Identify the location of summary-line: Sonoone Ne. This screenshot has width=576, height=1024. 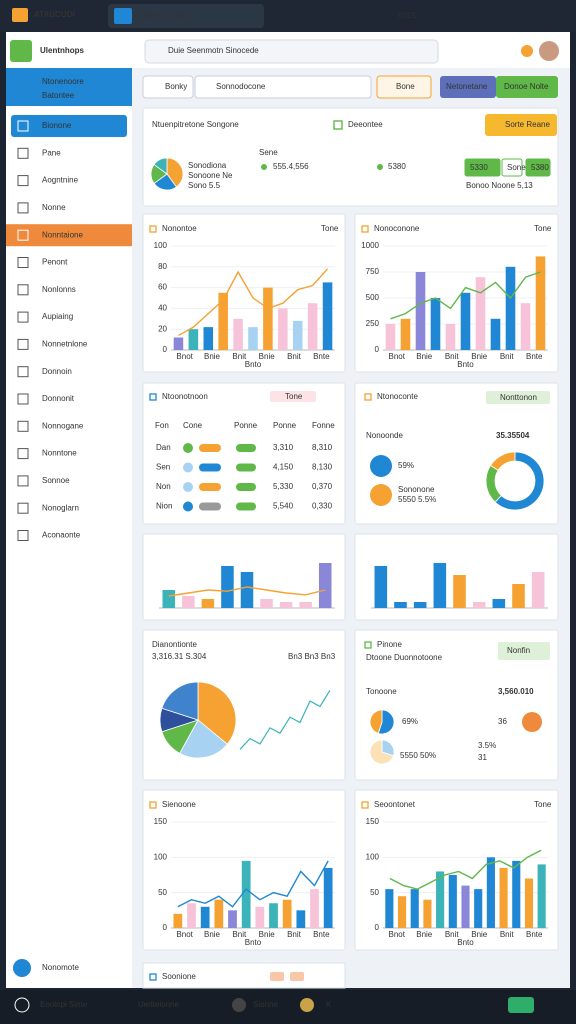
(210, 175).